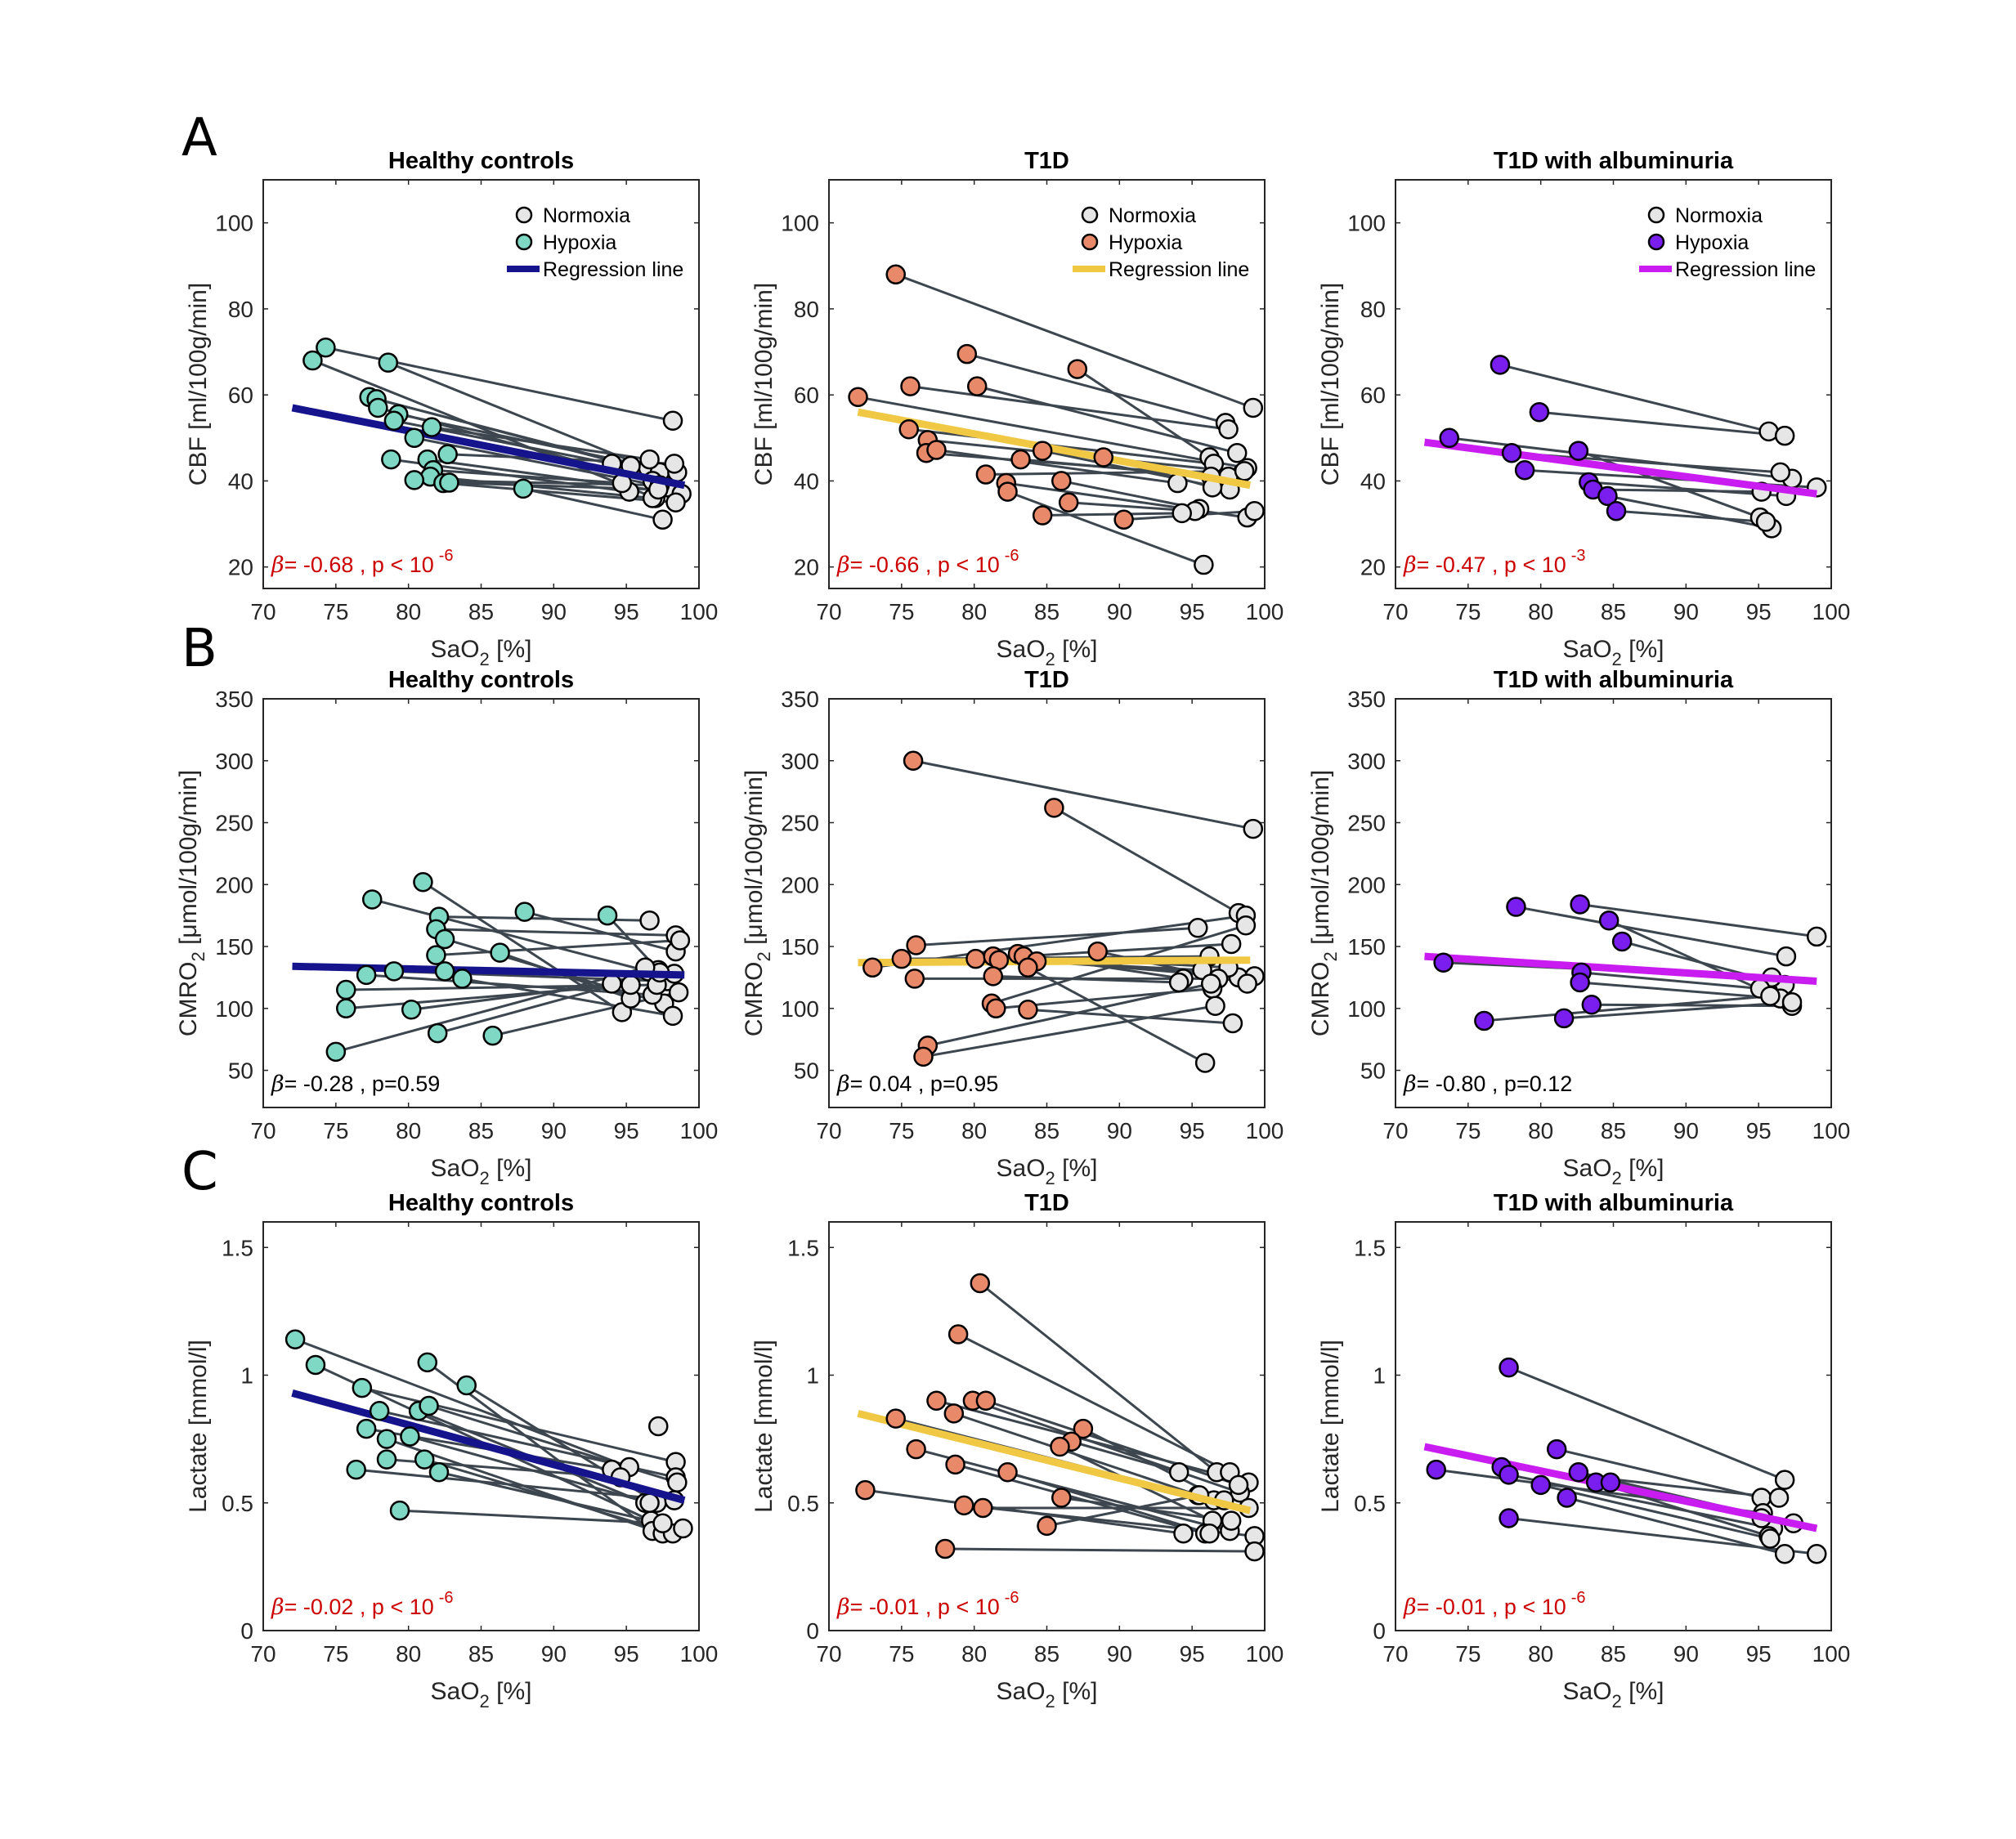 The image size is (2016, 1839). Describe the element at coordinates (1373, 568) in the screenshot. I see `y-tick-label: 20` at that location.